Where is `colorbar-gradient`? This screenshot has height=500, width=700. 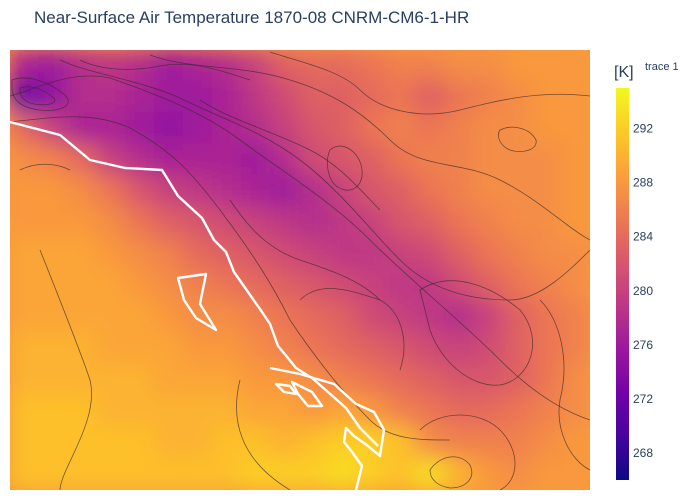 colorbar-gradient is located at coordinates (622, 284).